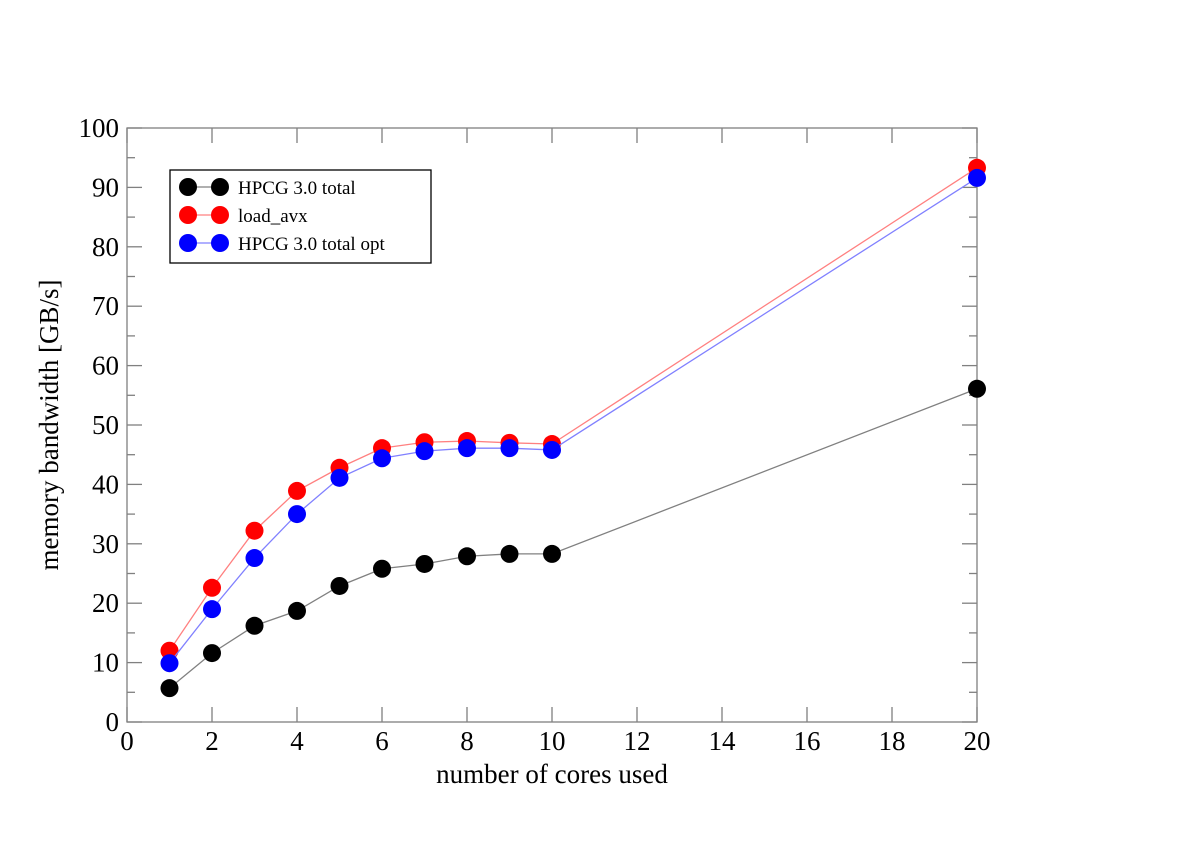 This screenshot has height=854, width=1200. I want to click on x-tick-label: 20, so click(977, 741).